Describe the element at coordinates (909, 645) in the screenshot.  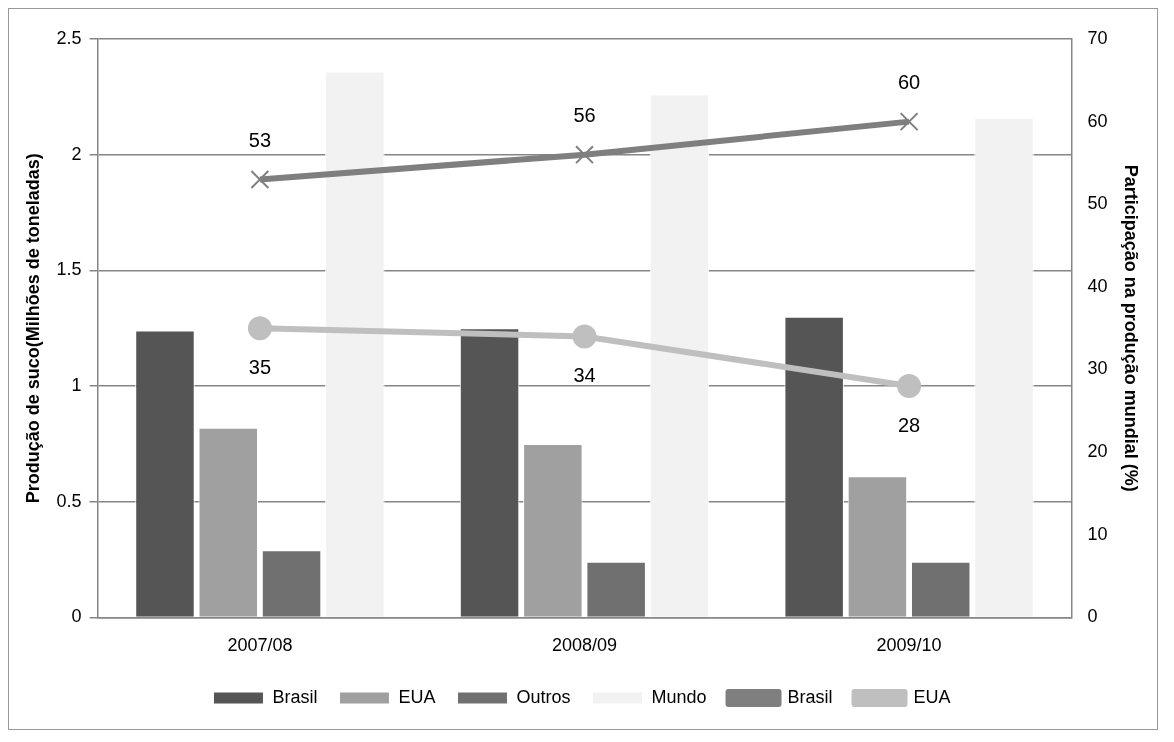
I see `x-tick-label: 2009/10` at that location.